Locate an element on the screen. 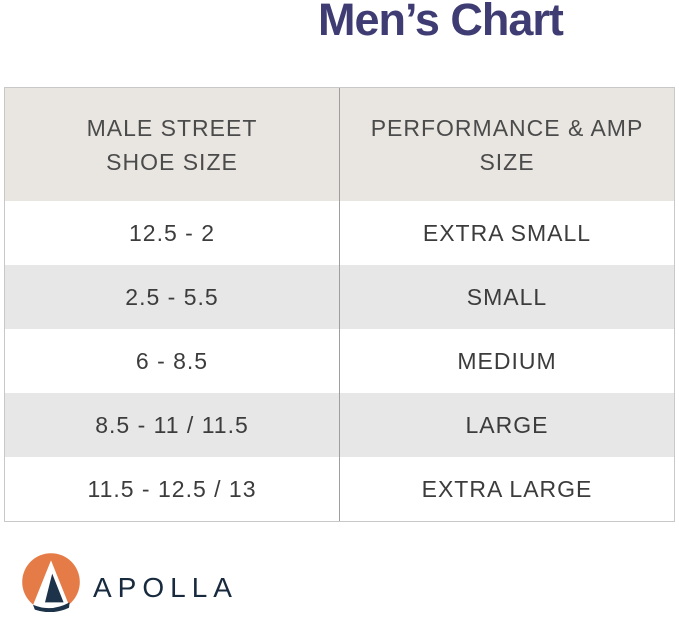 This screenshot has height=617, width=679. table-row: 11.5 - 12.5 / 13 EXTRA LARGE is located at coordinates (339, 489).